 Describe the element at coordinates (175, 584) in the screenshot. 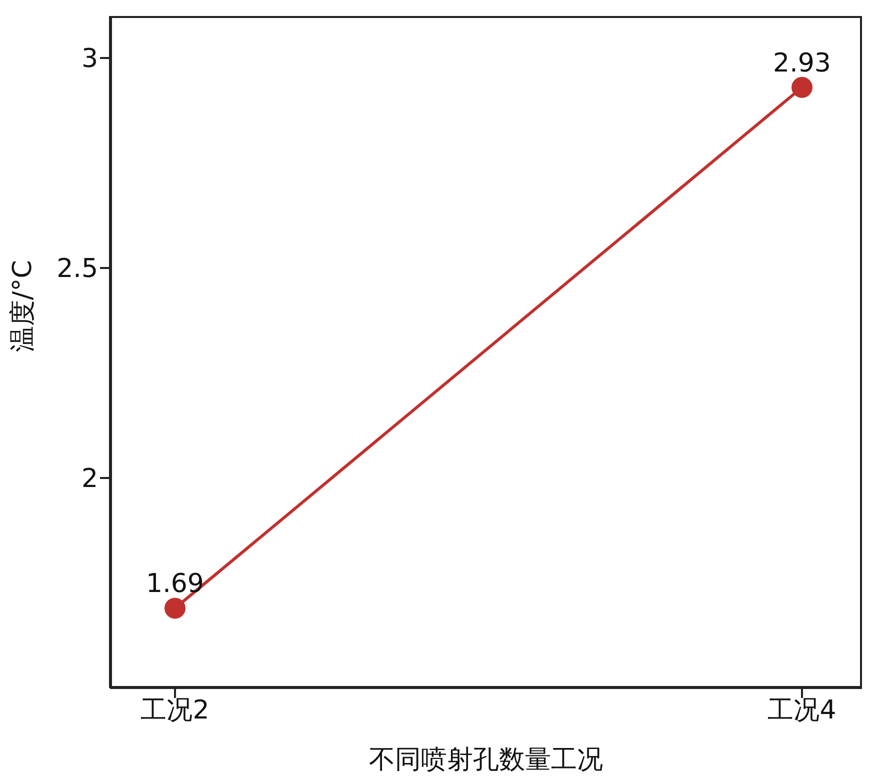

I see `data-label: 1.69` at that location.